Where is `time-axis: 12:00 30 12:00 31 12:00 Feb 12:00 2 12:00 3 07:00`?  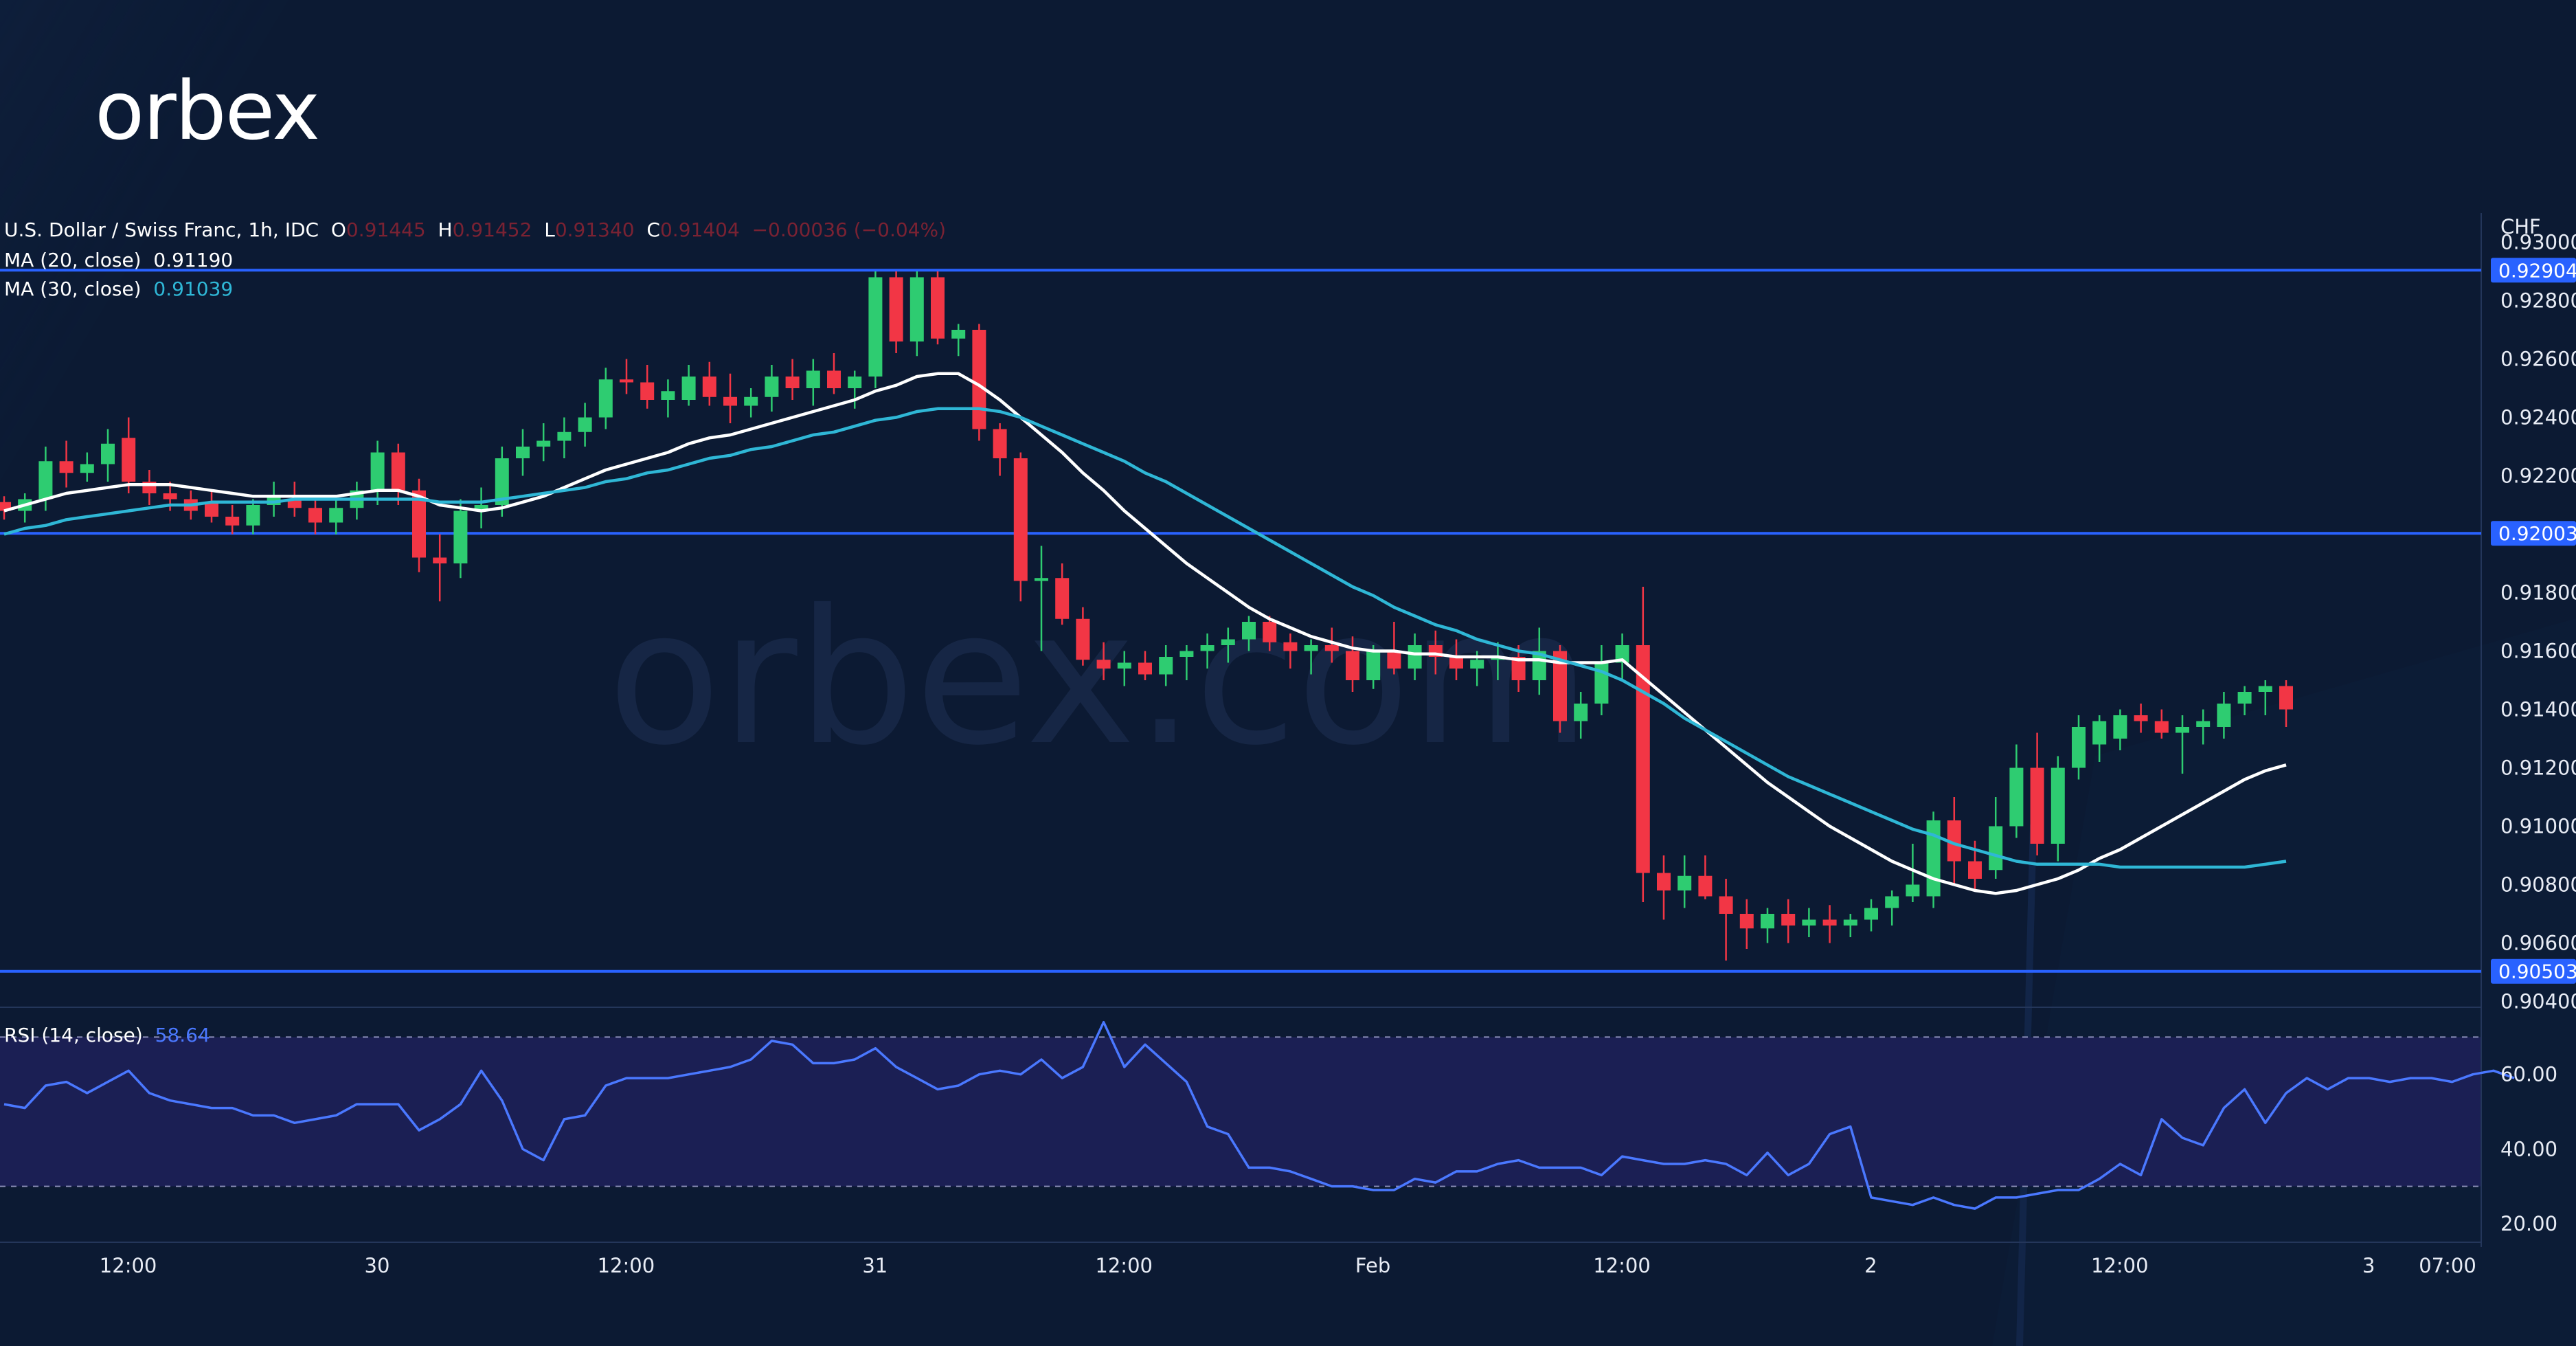 time-axis: 12:00 30 12:00 31 12:00 Feb 12:00 2 12:00 3 07:00 is located at coordinates (1288, 1265).